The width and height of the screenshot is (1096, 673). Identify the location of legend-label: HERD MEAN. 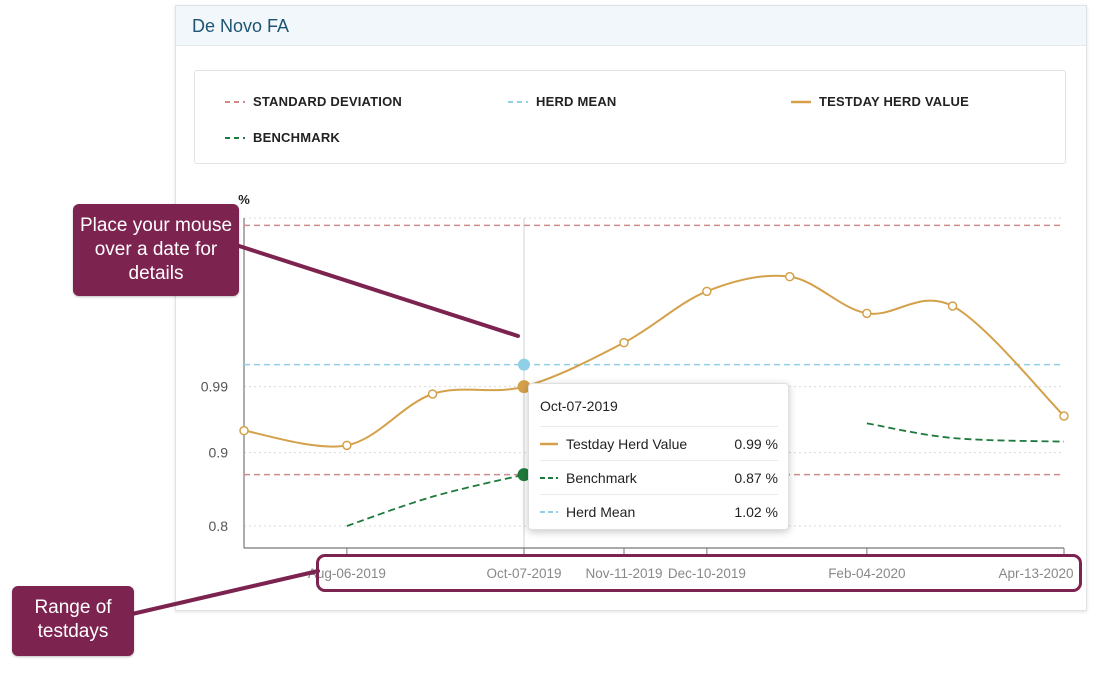
(576, 101).